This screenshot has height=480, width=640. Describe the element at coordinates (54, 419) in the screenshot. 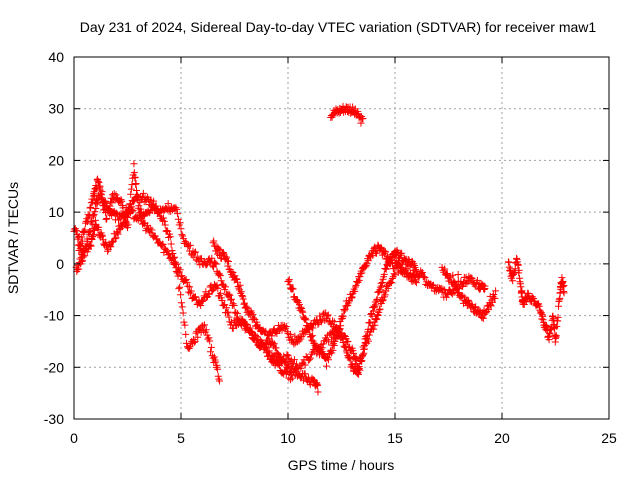

I see `y-tick-label: -30` at that location.